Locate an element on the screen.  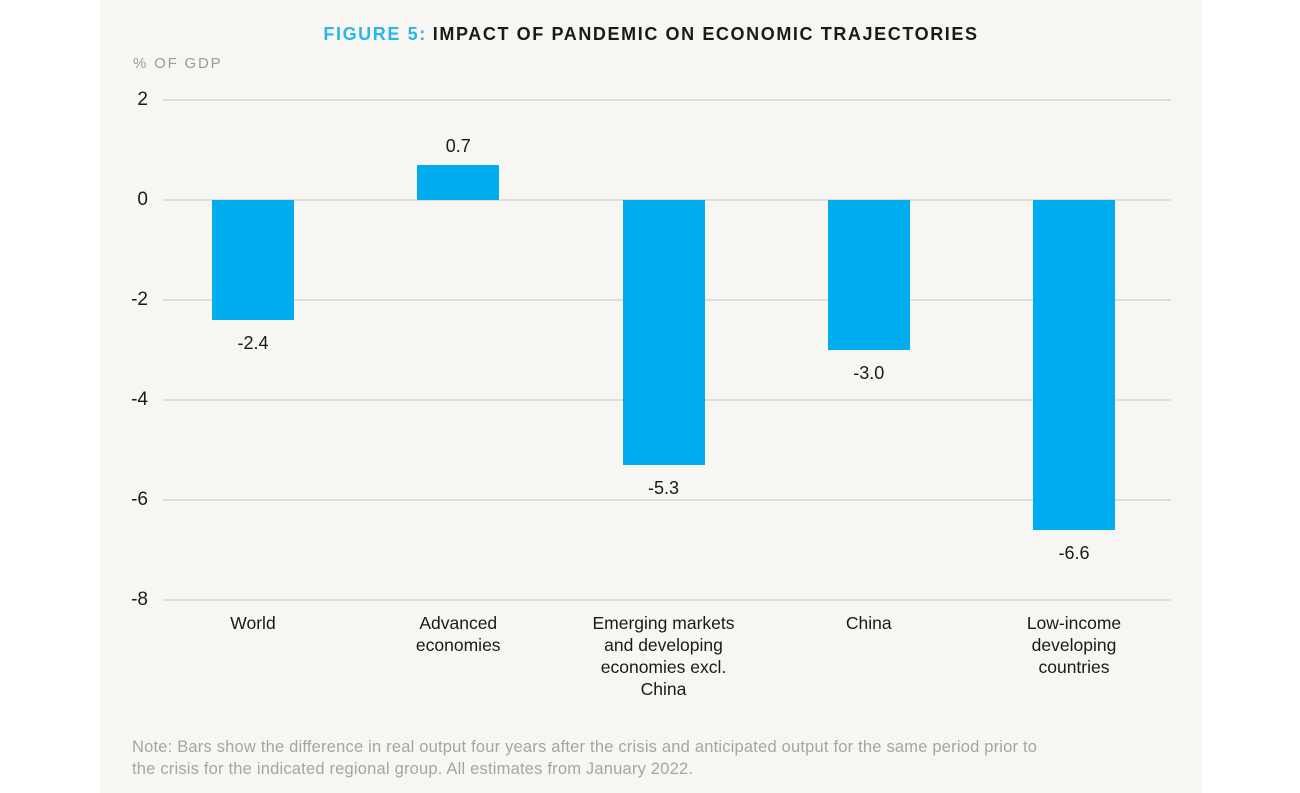
bar-value-label: 0.7 is located at coordinates (458, 146).